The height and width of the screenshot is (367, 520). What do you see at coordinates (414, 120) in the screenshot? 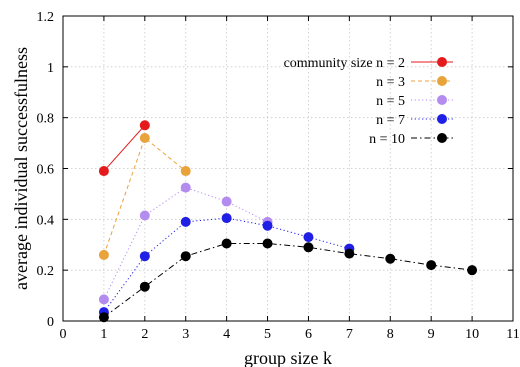
I see `legend-item: n = 7` at bounding box center [414, 120].